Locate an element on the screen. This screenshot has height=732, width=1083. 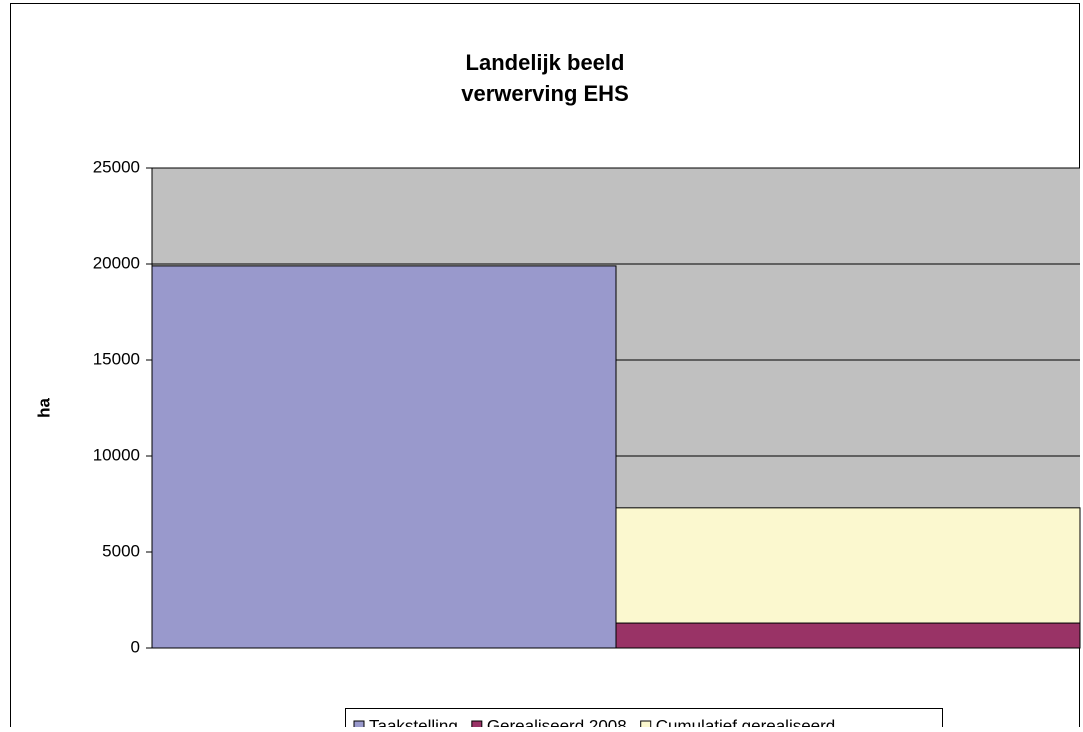
y-tick-label: 25000 is located at coordinates (116, 166).